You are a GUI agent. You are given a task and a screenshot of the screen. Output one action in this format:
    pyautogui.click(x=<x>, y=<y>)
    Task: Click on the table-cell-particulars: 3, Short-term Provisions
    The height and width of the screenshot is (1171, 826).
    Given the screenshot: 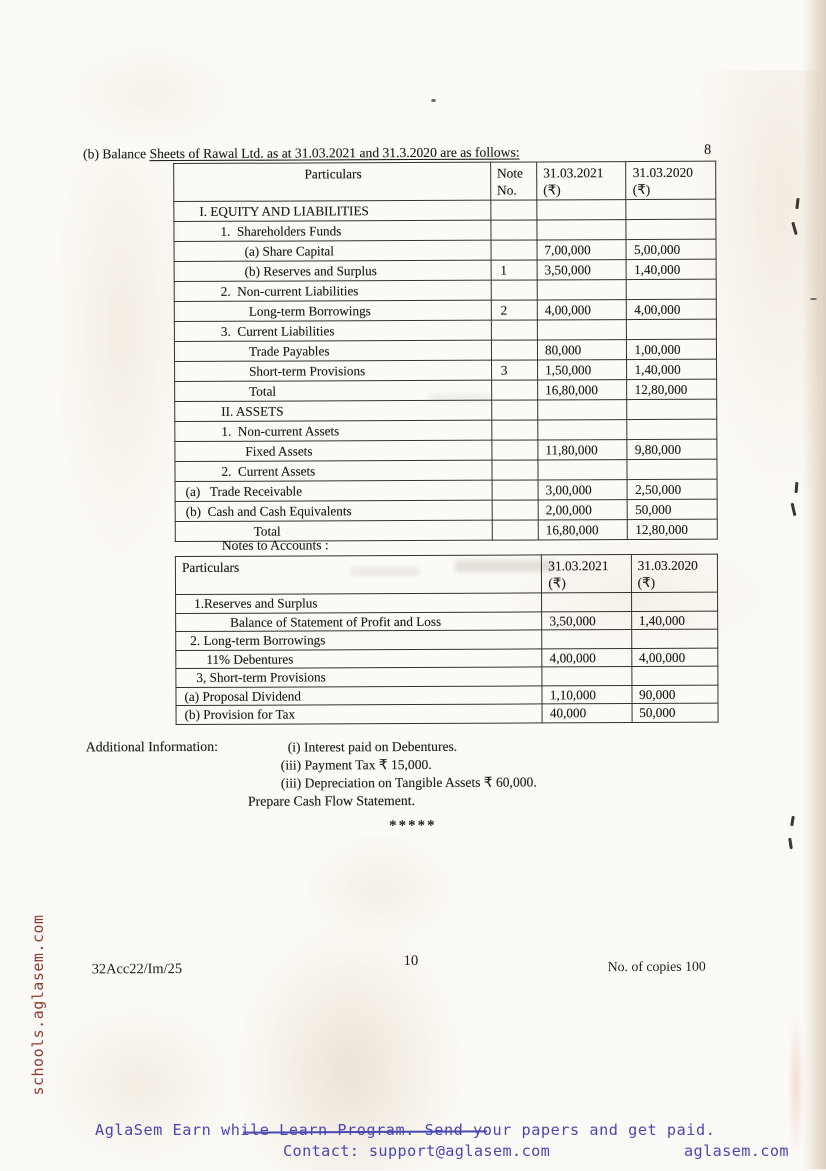 What is the action you would take?
    pyautogui.click(x=359, y=677)
    